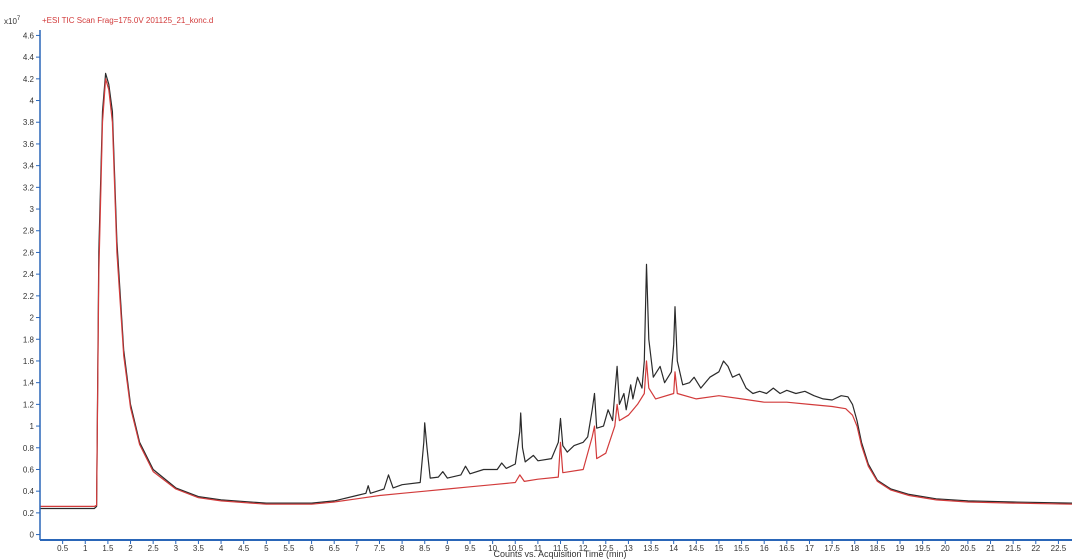  I want to click on y-tick-label: 1.8, so click(29, 339).